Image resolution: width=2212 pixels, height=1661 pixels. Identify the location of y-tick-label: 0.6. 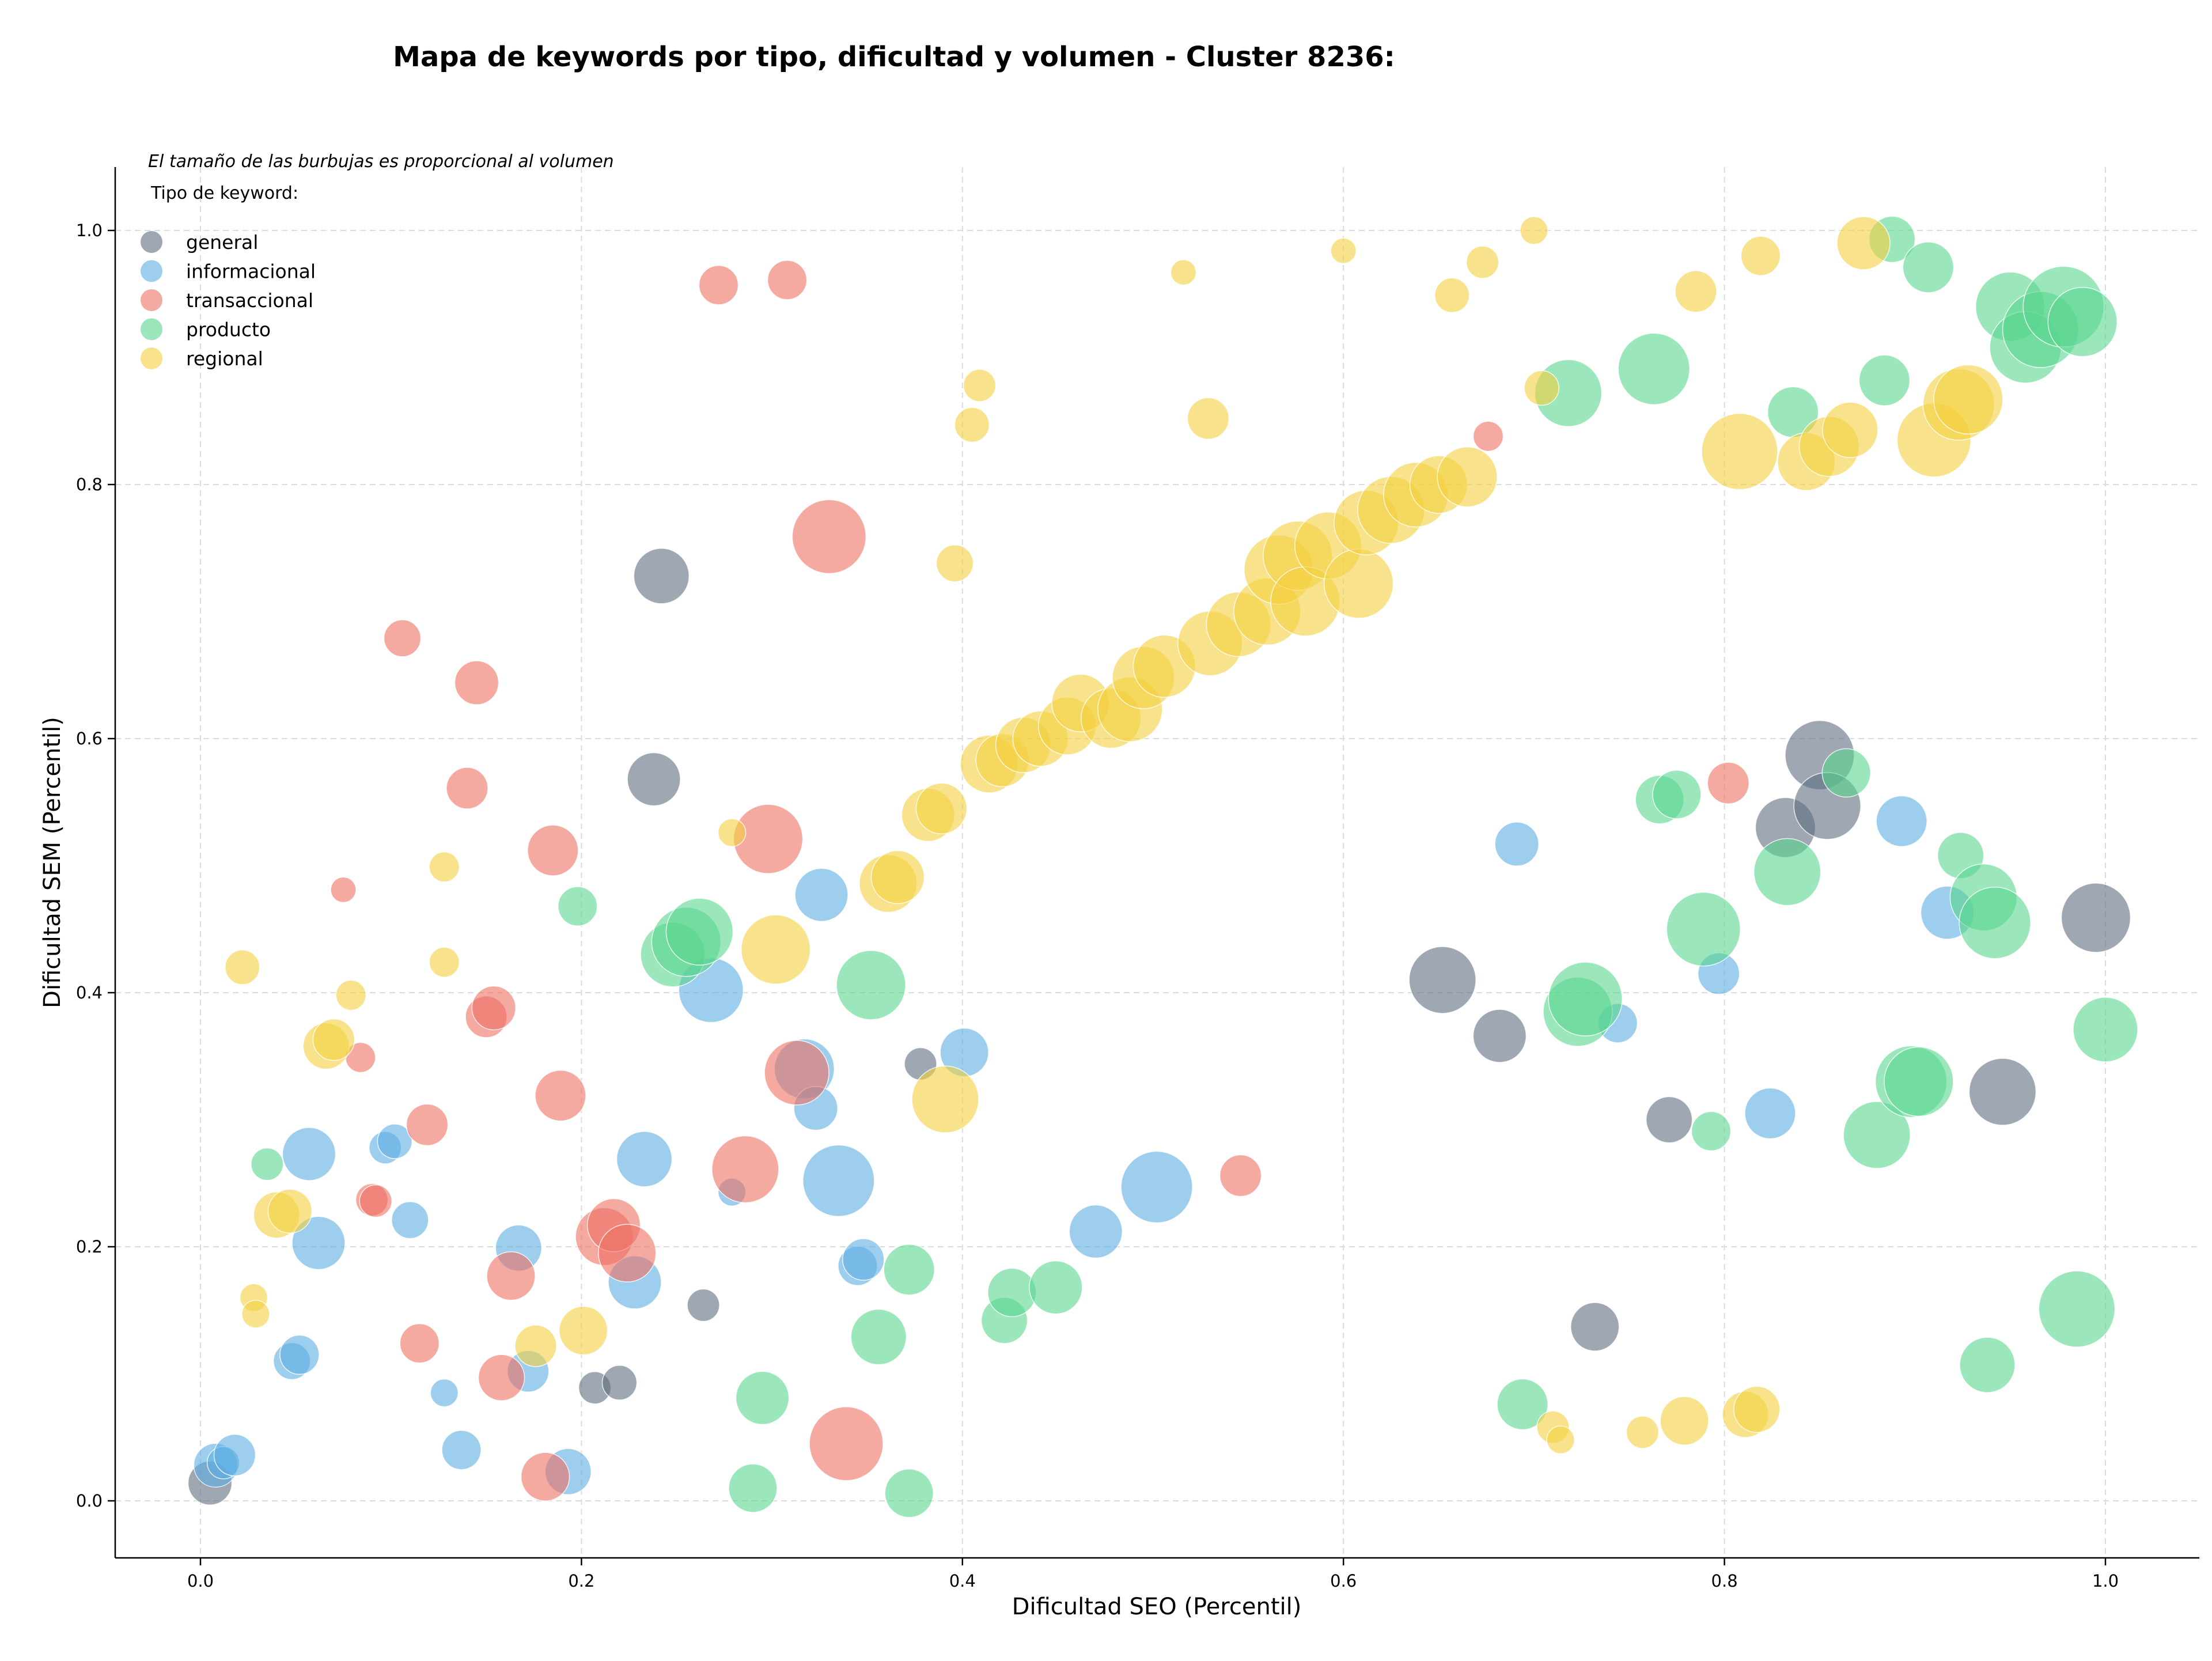
(89, 738).